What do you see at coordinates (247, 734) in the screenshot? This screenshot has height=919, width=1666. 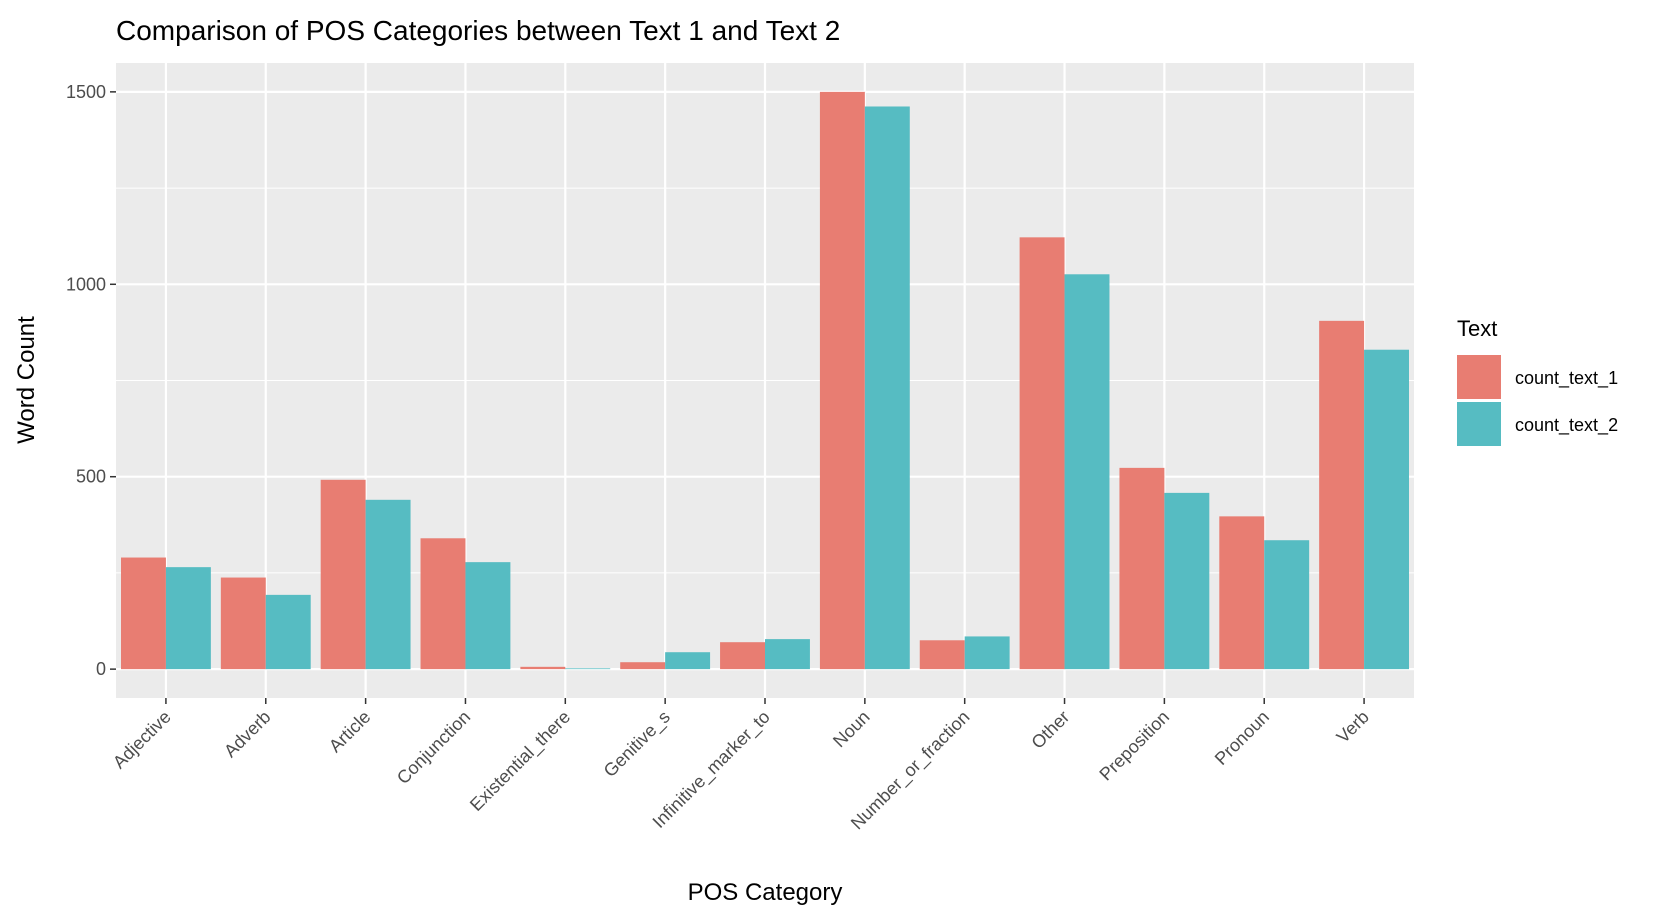 I see `x-tick-label: Adverb` at bounding box center [247, 734].